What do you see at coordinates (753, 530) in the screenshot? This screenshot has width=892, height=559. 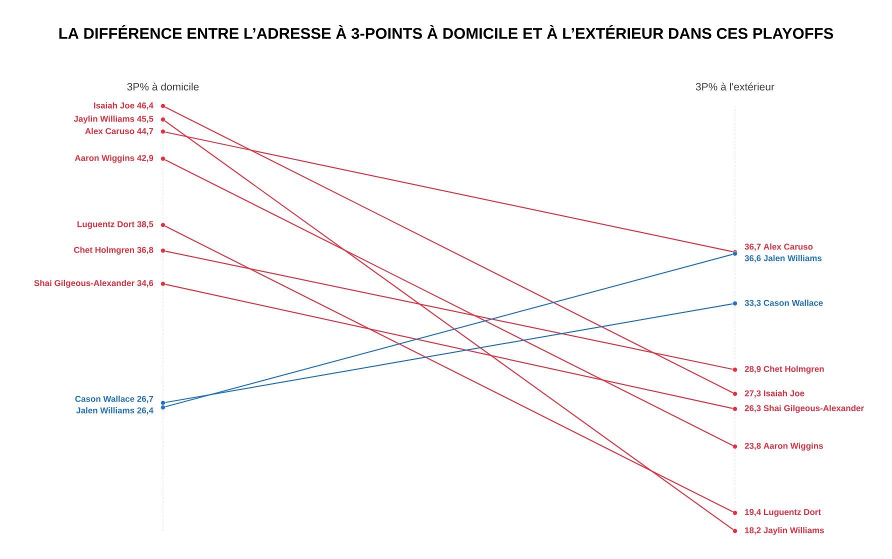 I see `data-label: 18,2` at bounding box center [753, 530].